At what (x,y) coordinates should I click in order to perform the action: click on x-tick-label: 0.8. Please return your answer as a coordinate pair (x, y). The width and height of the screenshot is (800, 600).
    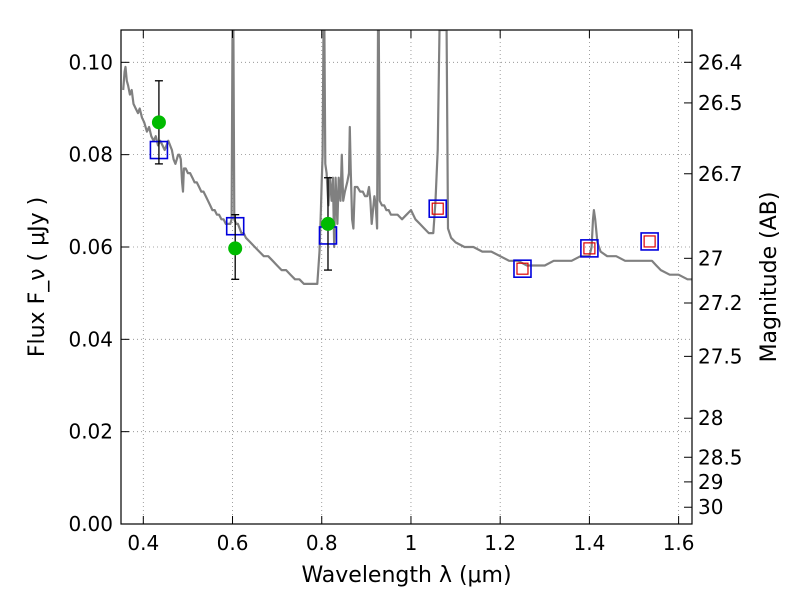
    Looking at the image, I should click on (322, 543).